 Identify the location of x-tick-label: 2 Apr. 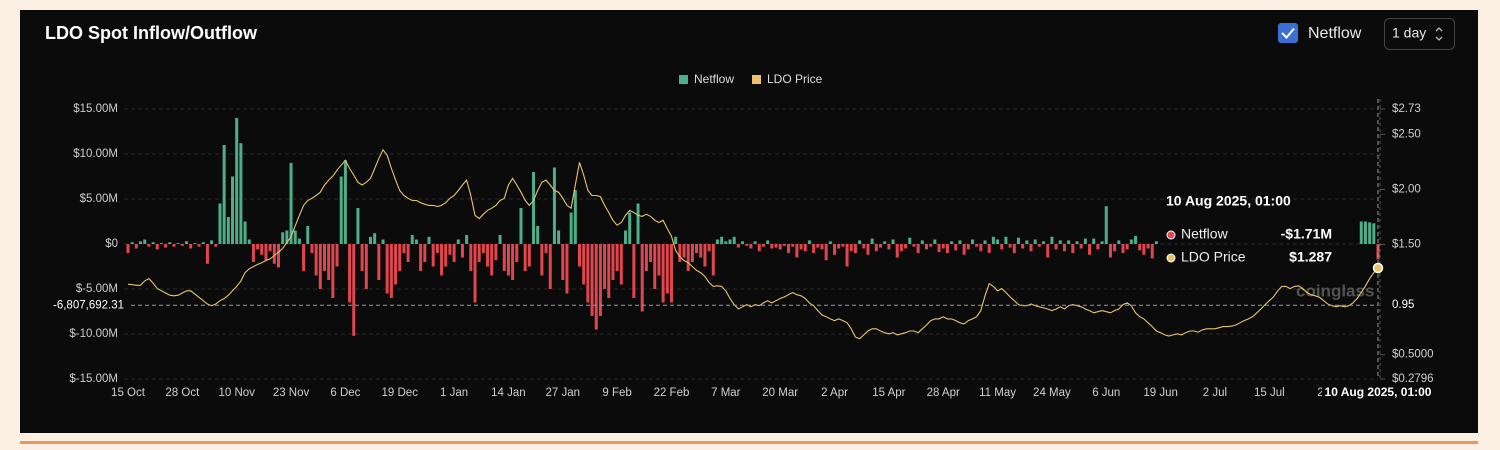
(834, 393).